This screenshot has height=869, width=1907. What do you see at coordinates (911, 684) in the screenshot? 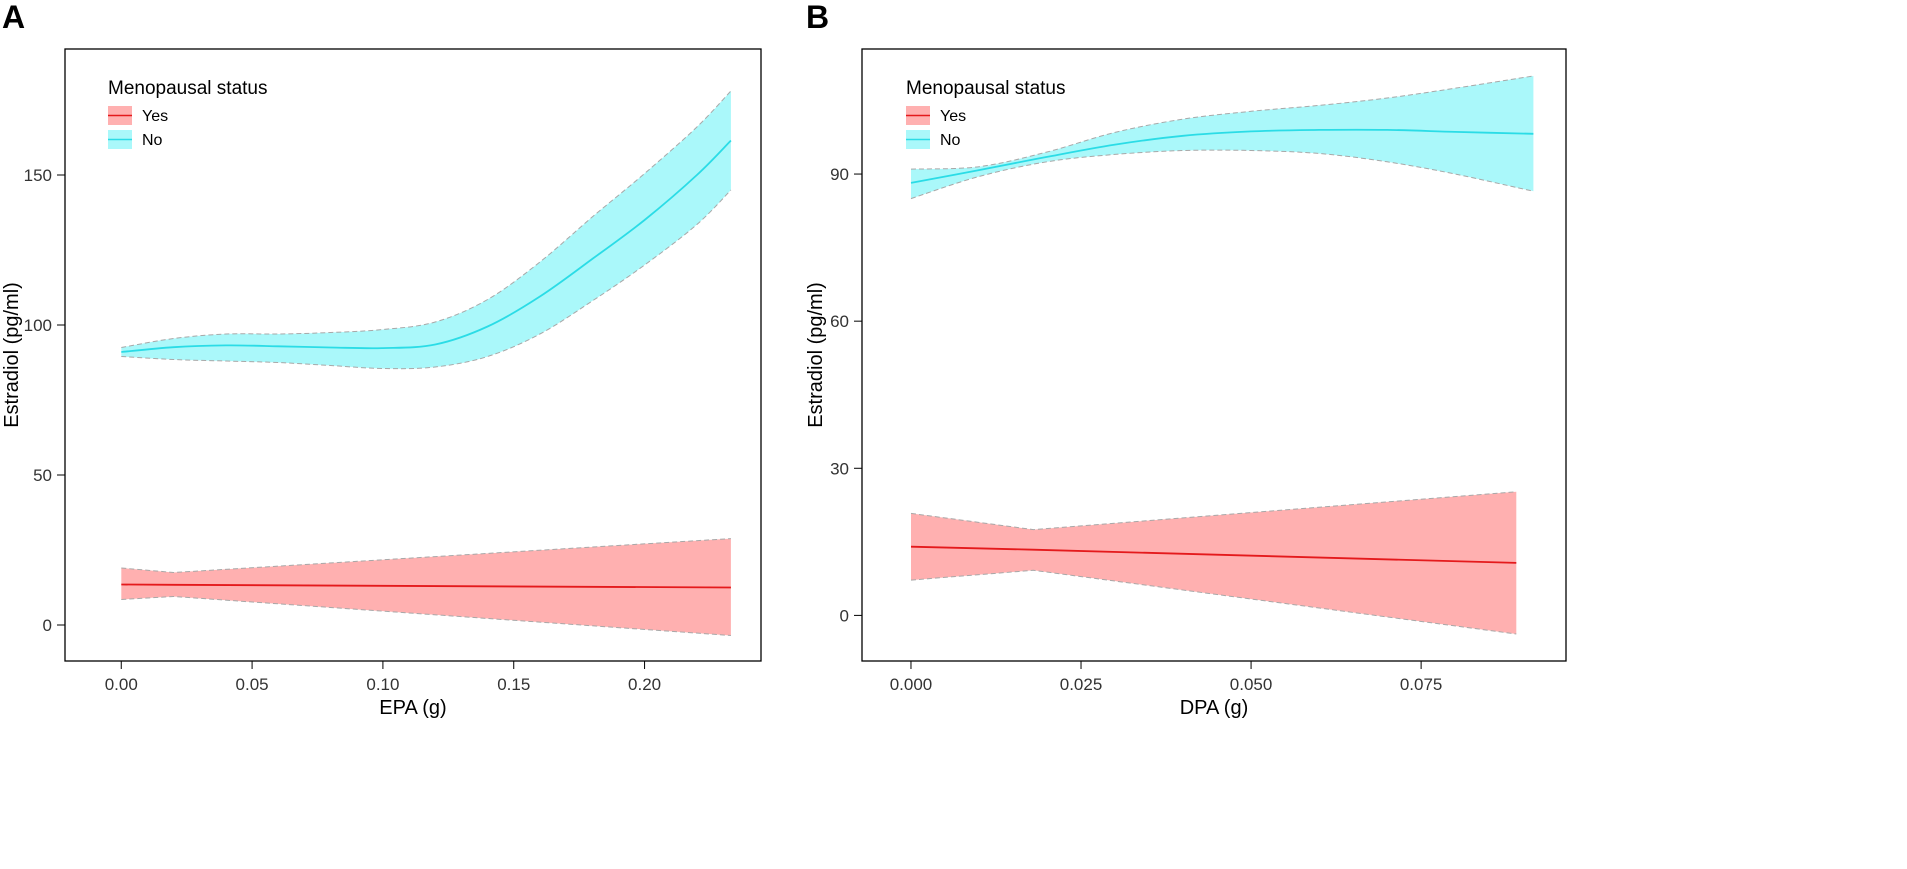
I see `x-tick-label-b: 0.000` at bounding box center [911, 684].